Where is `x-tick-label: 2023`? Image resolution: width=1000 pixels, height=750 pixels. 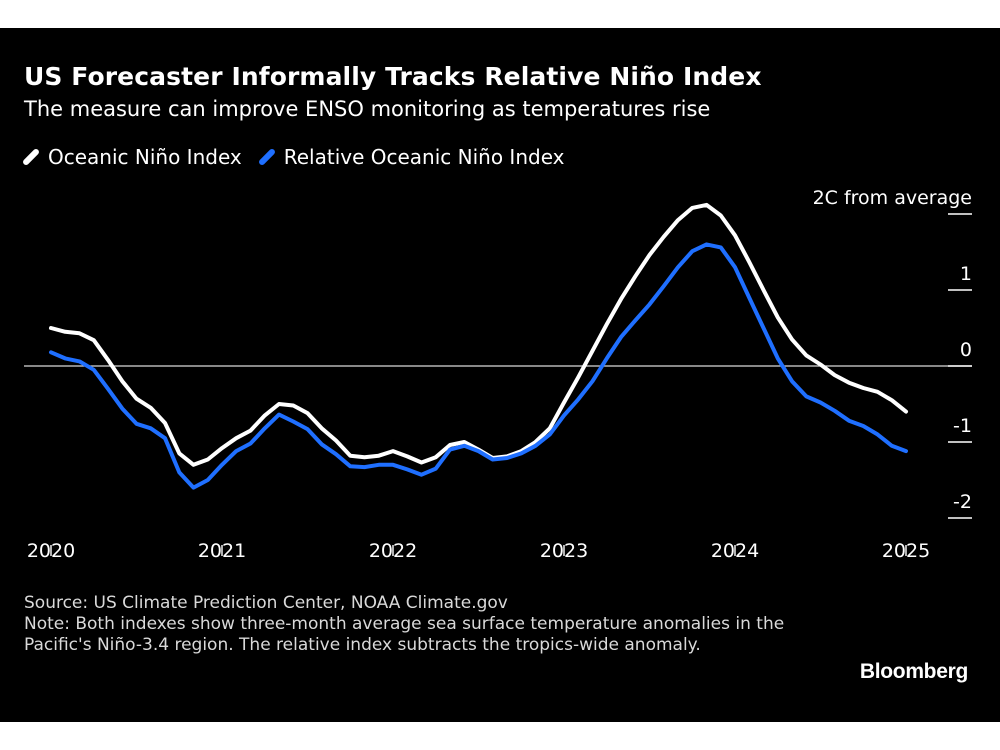 x-tick-label: 2023 is located at coordinates (564, 551).